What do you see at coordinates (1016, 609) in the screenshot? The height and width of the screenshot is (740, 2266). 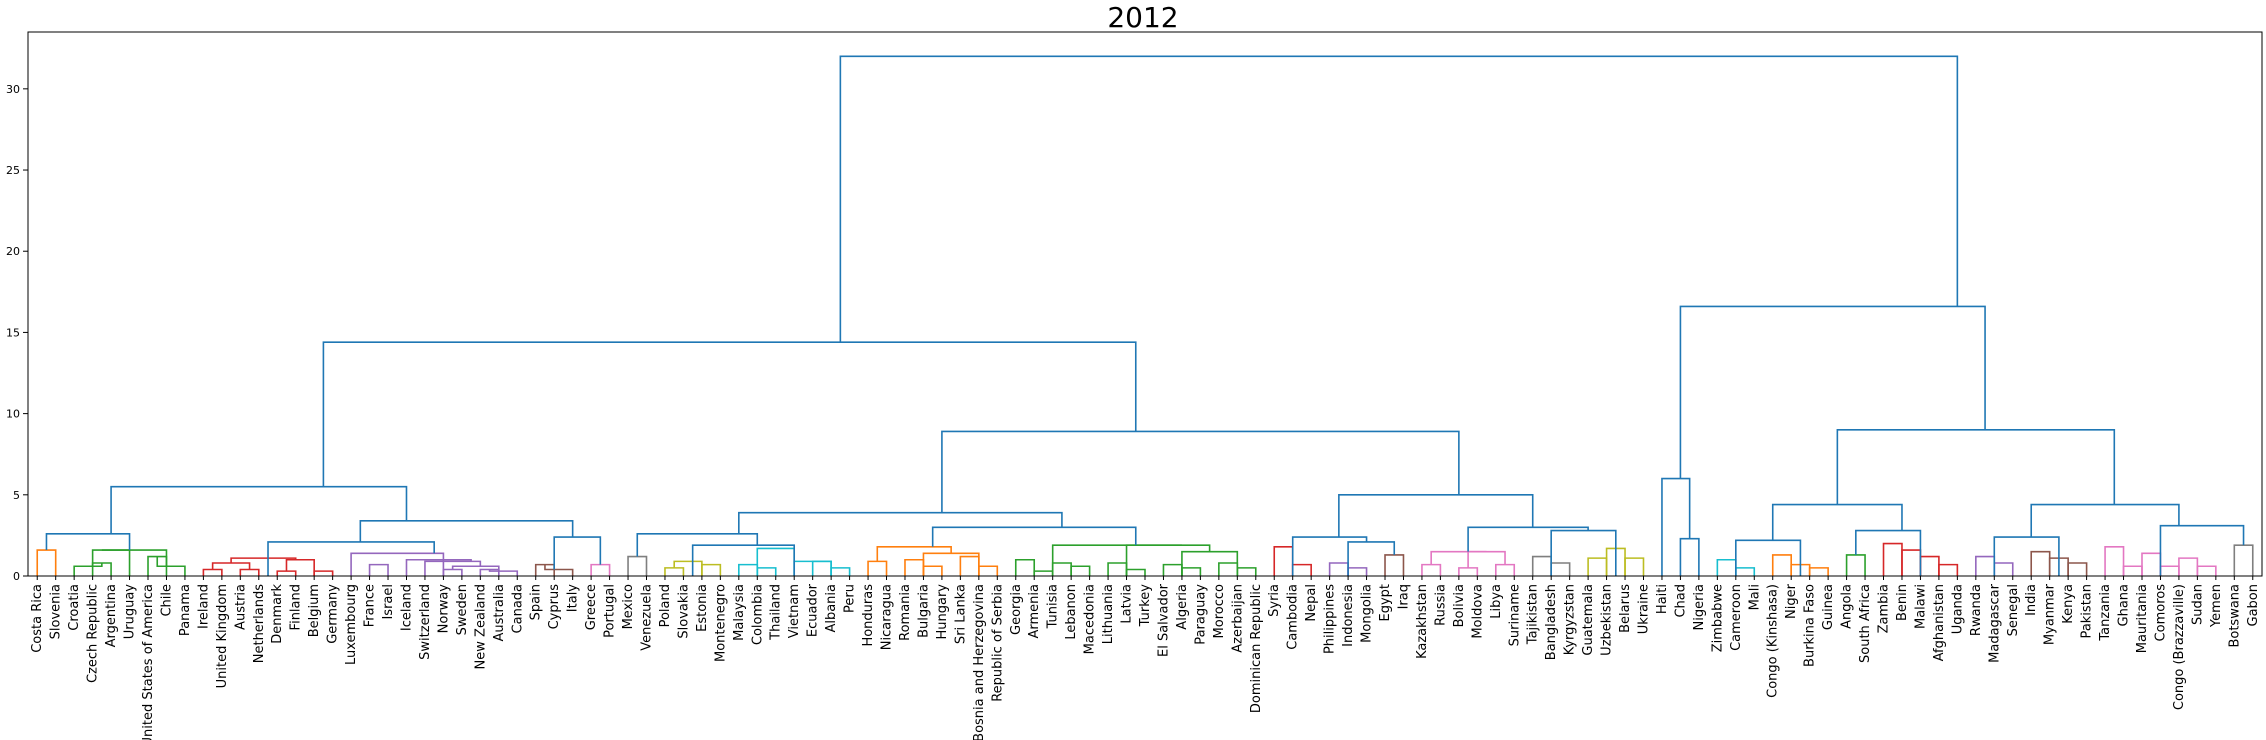 I see `leaf-label: Georgia` at bounding box center [1016, 609].